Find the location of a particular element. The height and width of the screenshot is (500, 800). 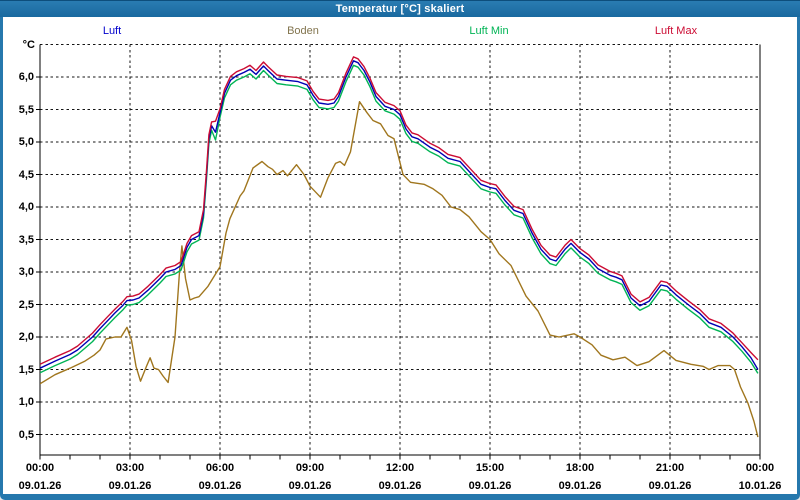

y-tick-label: 5,5 is located at coordinates (26, 109).